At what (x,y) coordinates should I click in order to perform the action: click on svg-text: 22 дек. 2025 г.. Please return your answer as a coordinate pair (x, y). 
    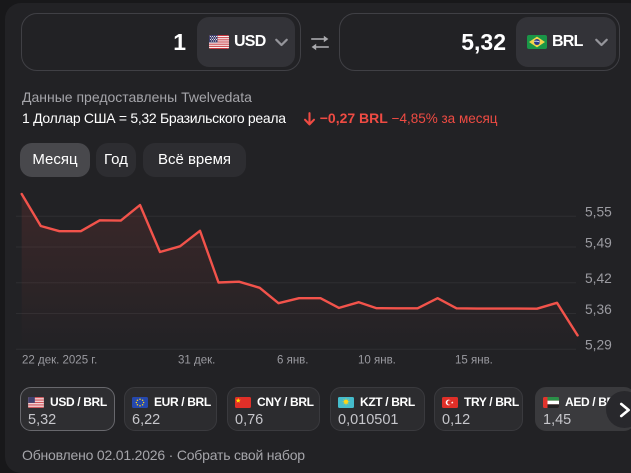
    Looking at the image, I should click on (59, 361).